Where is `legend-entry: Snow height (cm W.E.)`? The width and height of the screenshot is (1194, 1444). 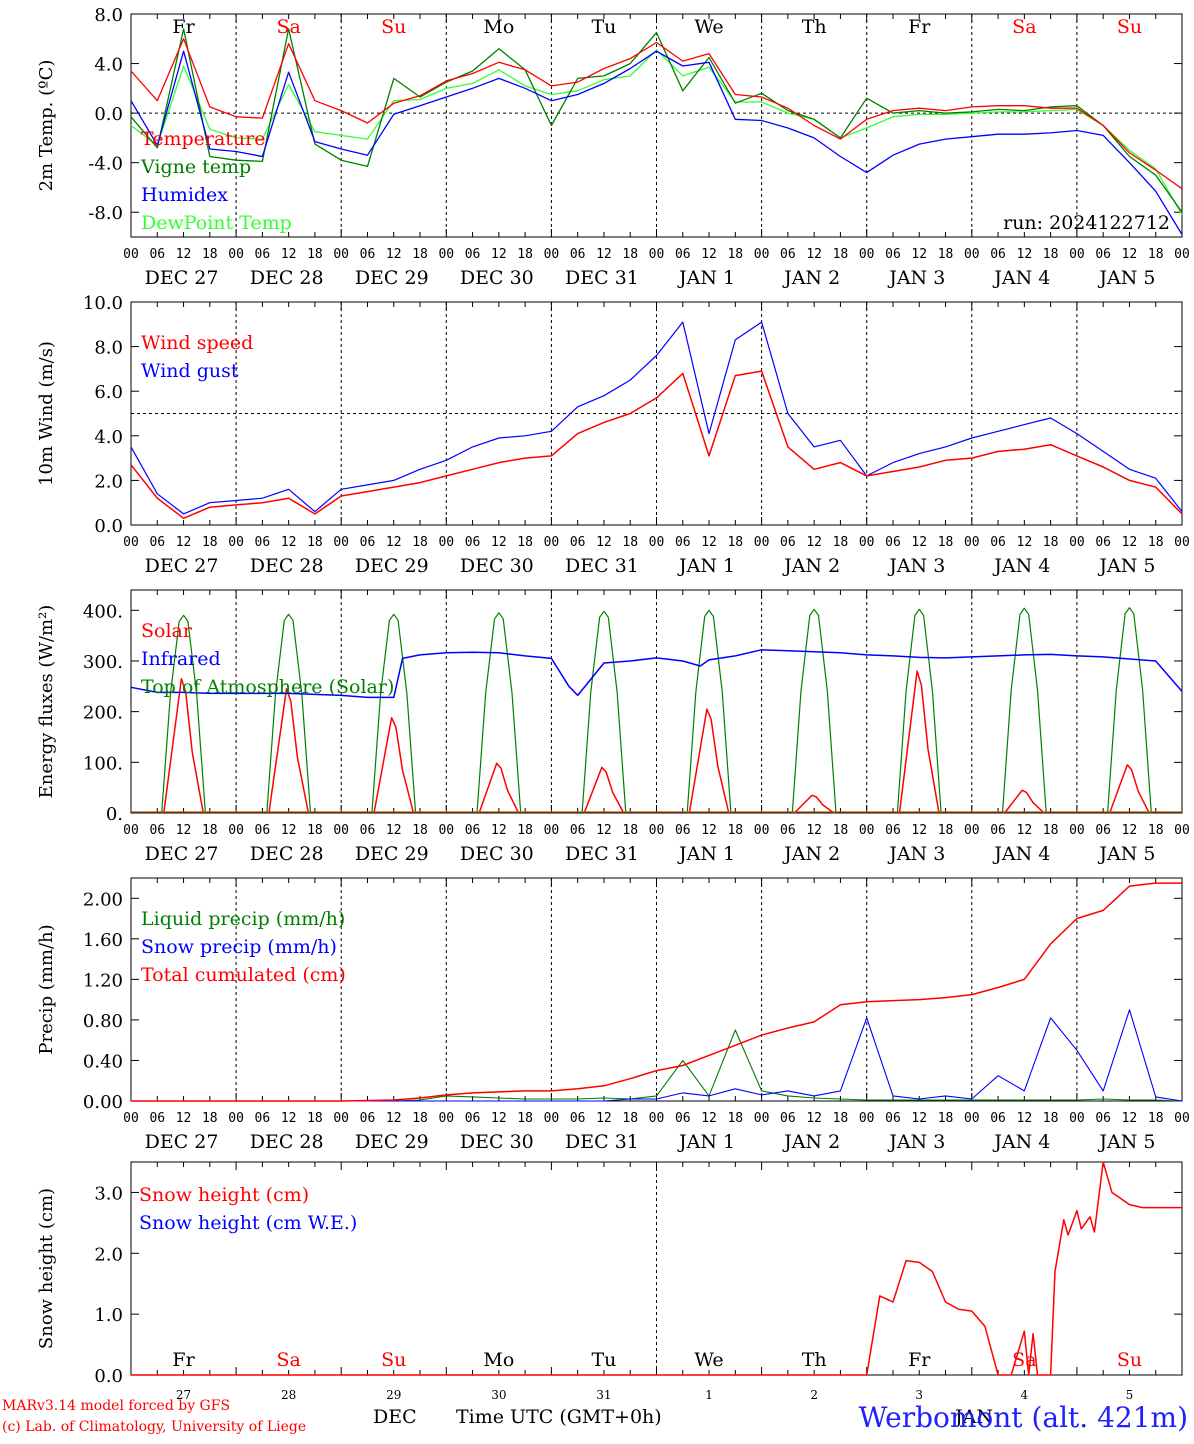 legend-entry: Snow height (cm W.E.) is located at coordinates (248, 1223).